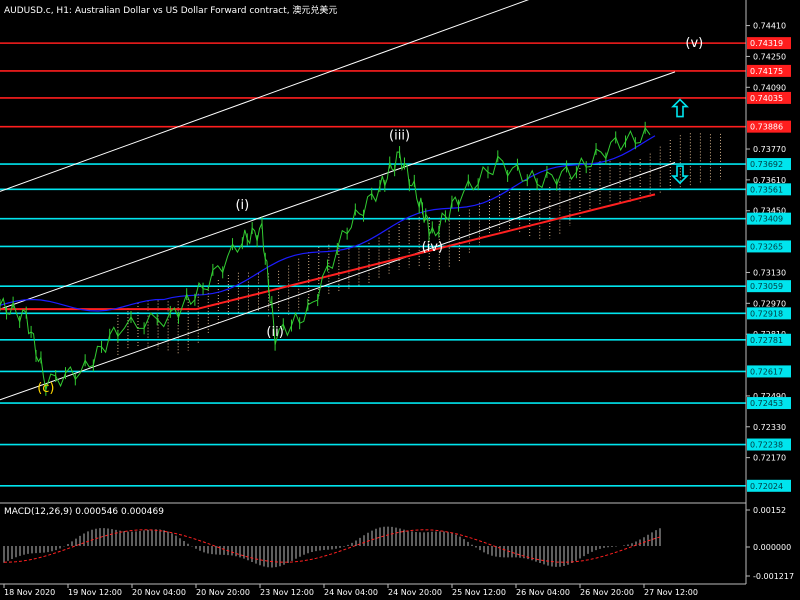 This screenshot has height=600, width=800. What do you see at coordinates (223, 592) in the screenshot?
I see `time-tick-label: 20 Nov 20:00` at bounding box center [223, 592].